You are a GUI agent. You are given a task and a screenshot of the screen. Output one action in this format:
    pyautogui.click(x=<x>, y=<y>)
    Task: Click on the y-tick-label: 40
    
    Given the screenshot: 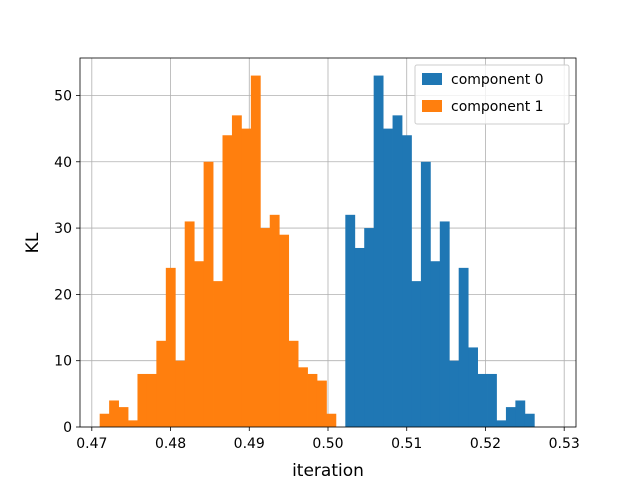 What is the action you would take?
    pyautogui.click(x=63, y=163)
    